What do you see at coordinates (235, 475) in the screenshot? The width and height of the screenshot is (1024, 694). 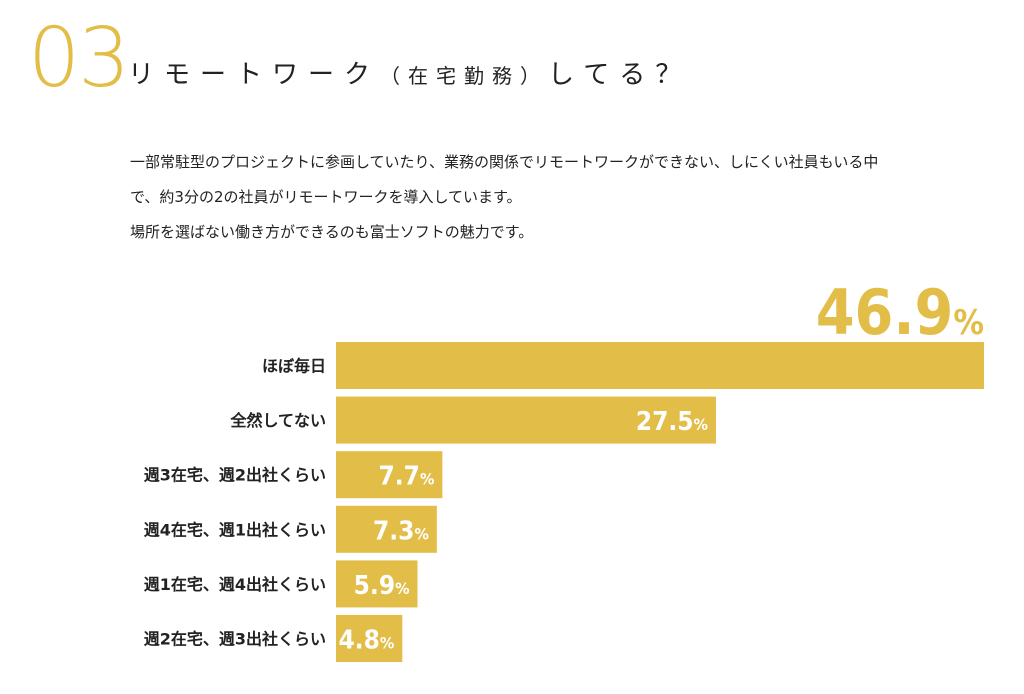 I see `category-label: 週3在宅、週2出社くらい` at bounding box center [235, 475].